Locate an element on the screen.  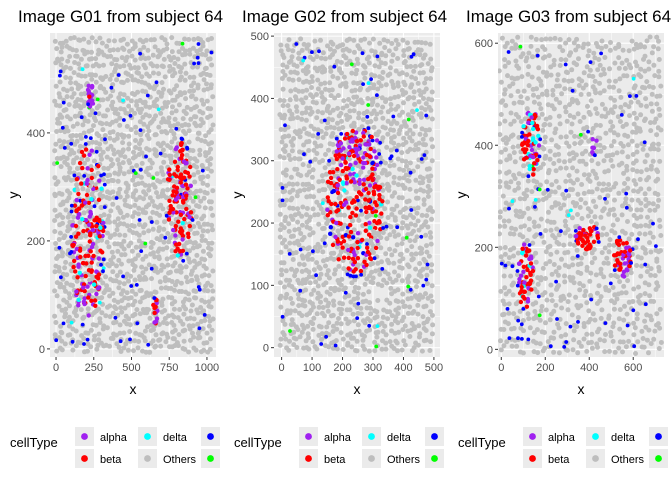
point-epsilon is located at coordinates (376, 346).